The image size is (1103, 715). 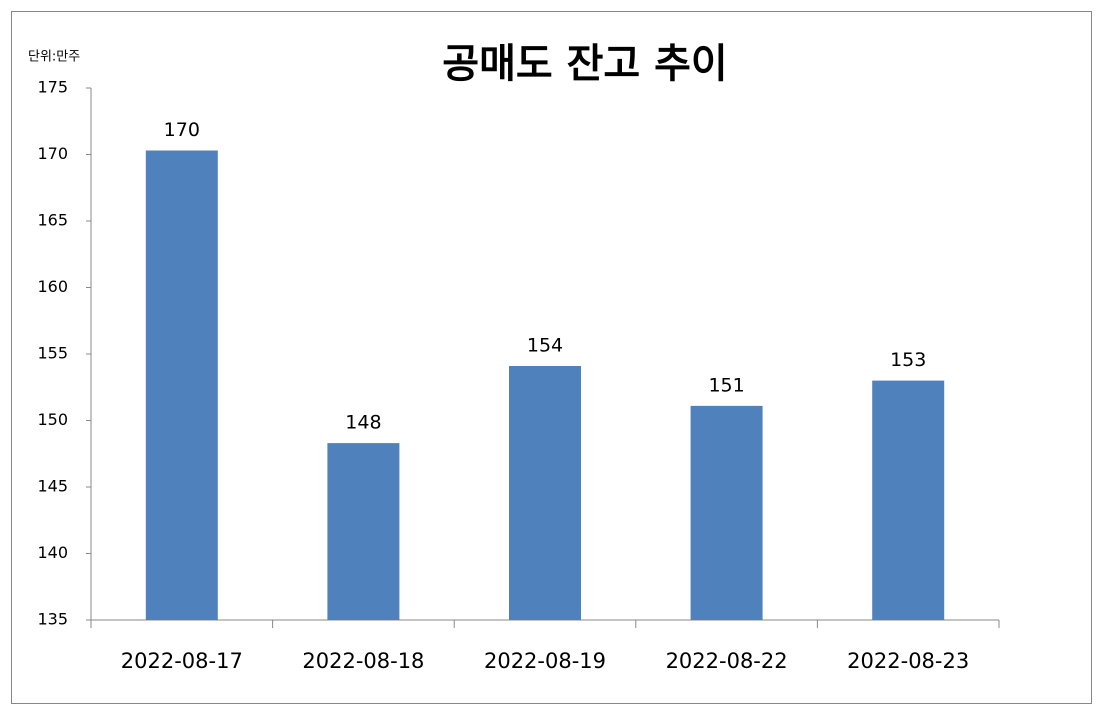 What do you see at coordinates (545, 345) in the screenshot?
I see `value-label: 154` at bounding box center [545, 345].